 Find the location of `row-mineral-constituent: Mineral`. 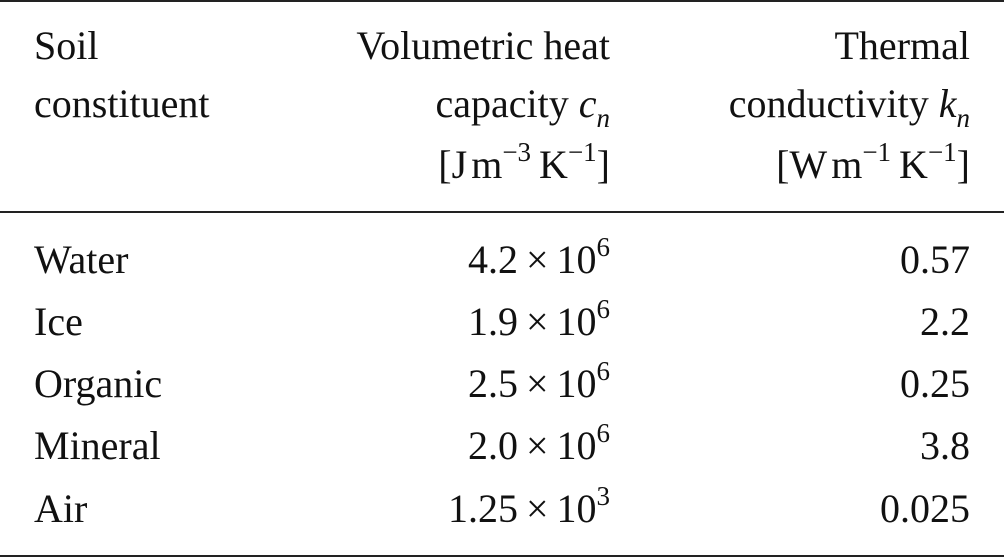

row-mineral-constituent: Mineral is located at coordinates (97, 445).